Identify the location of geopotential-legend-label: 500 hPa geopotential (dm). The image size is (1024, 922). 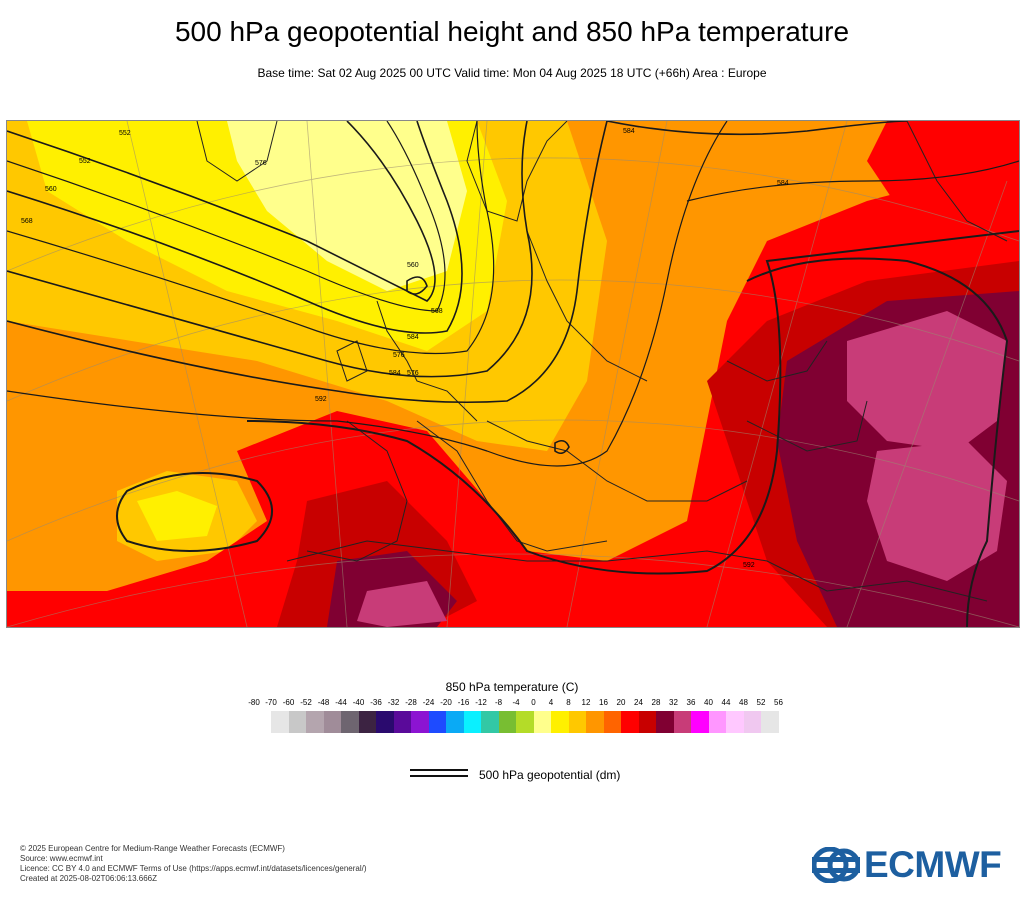
(550, 775).